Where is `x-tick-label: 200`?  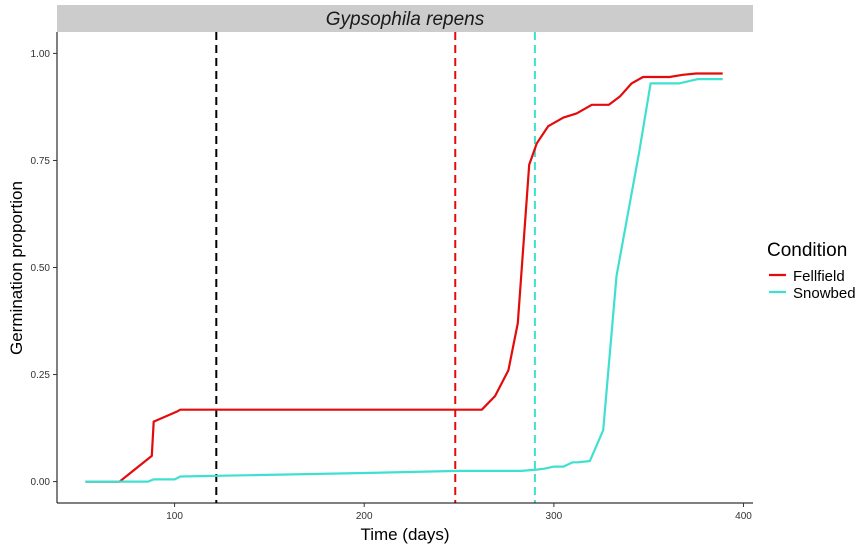 x-tick-label: 200 is located at coordinates (364, 516).